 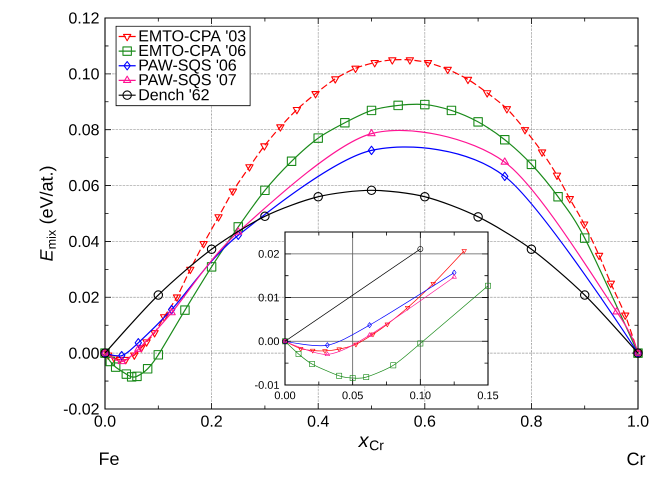 What do you see at coordinates (268, 254) in the screenshot?
I see `y-tick-label: 0.02` at bounding box center [268, 254].